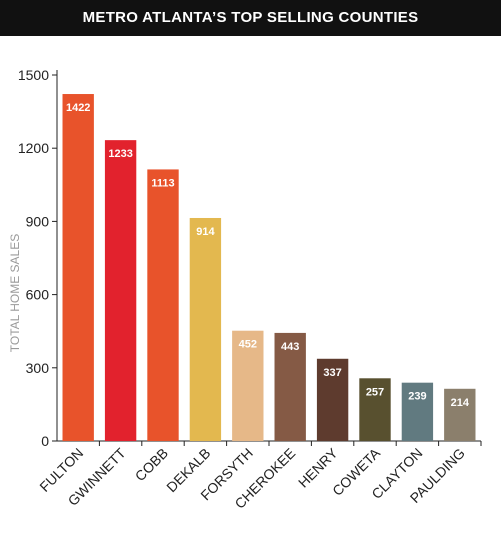  I want to click on bar-gwinnett, so click(120, 290).